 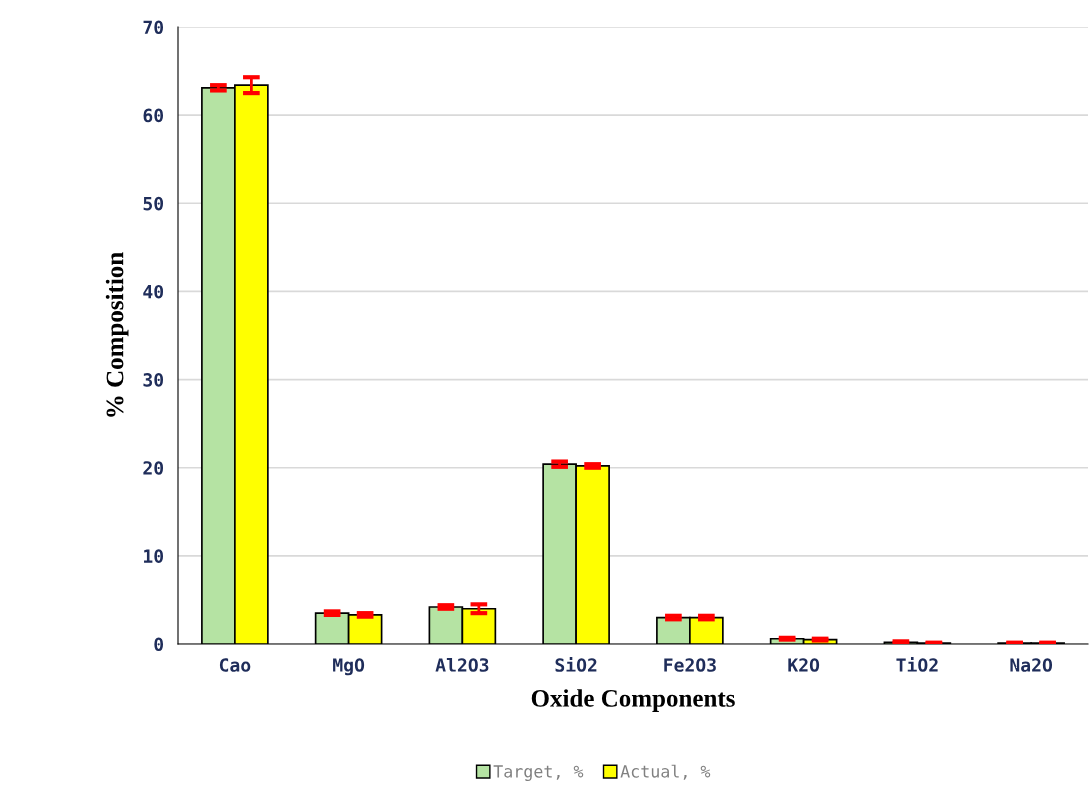 What do you see at coordinates (153, 380) in the screenshot?
I see `y-tick-label: 30` at bounding box center [153, 380].